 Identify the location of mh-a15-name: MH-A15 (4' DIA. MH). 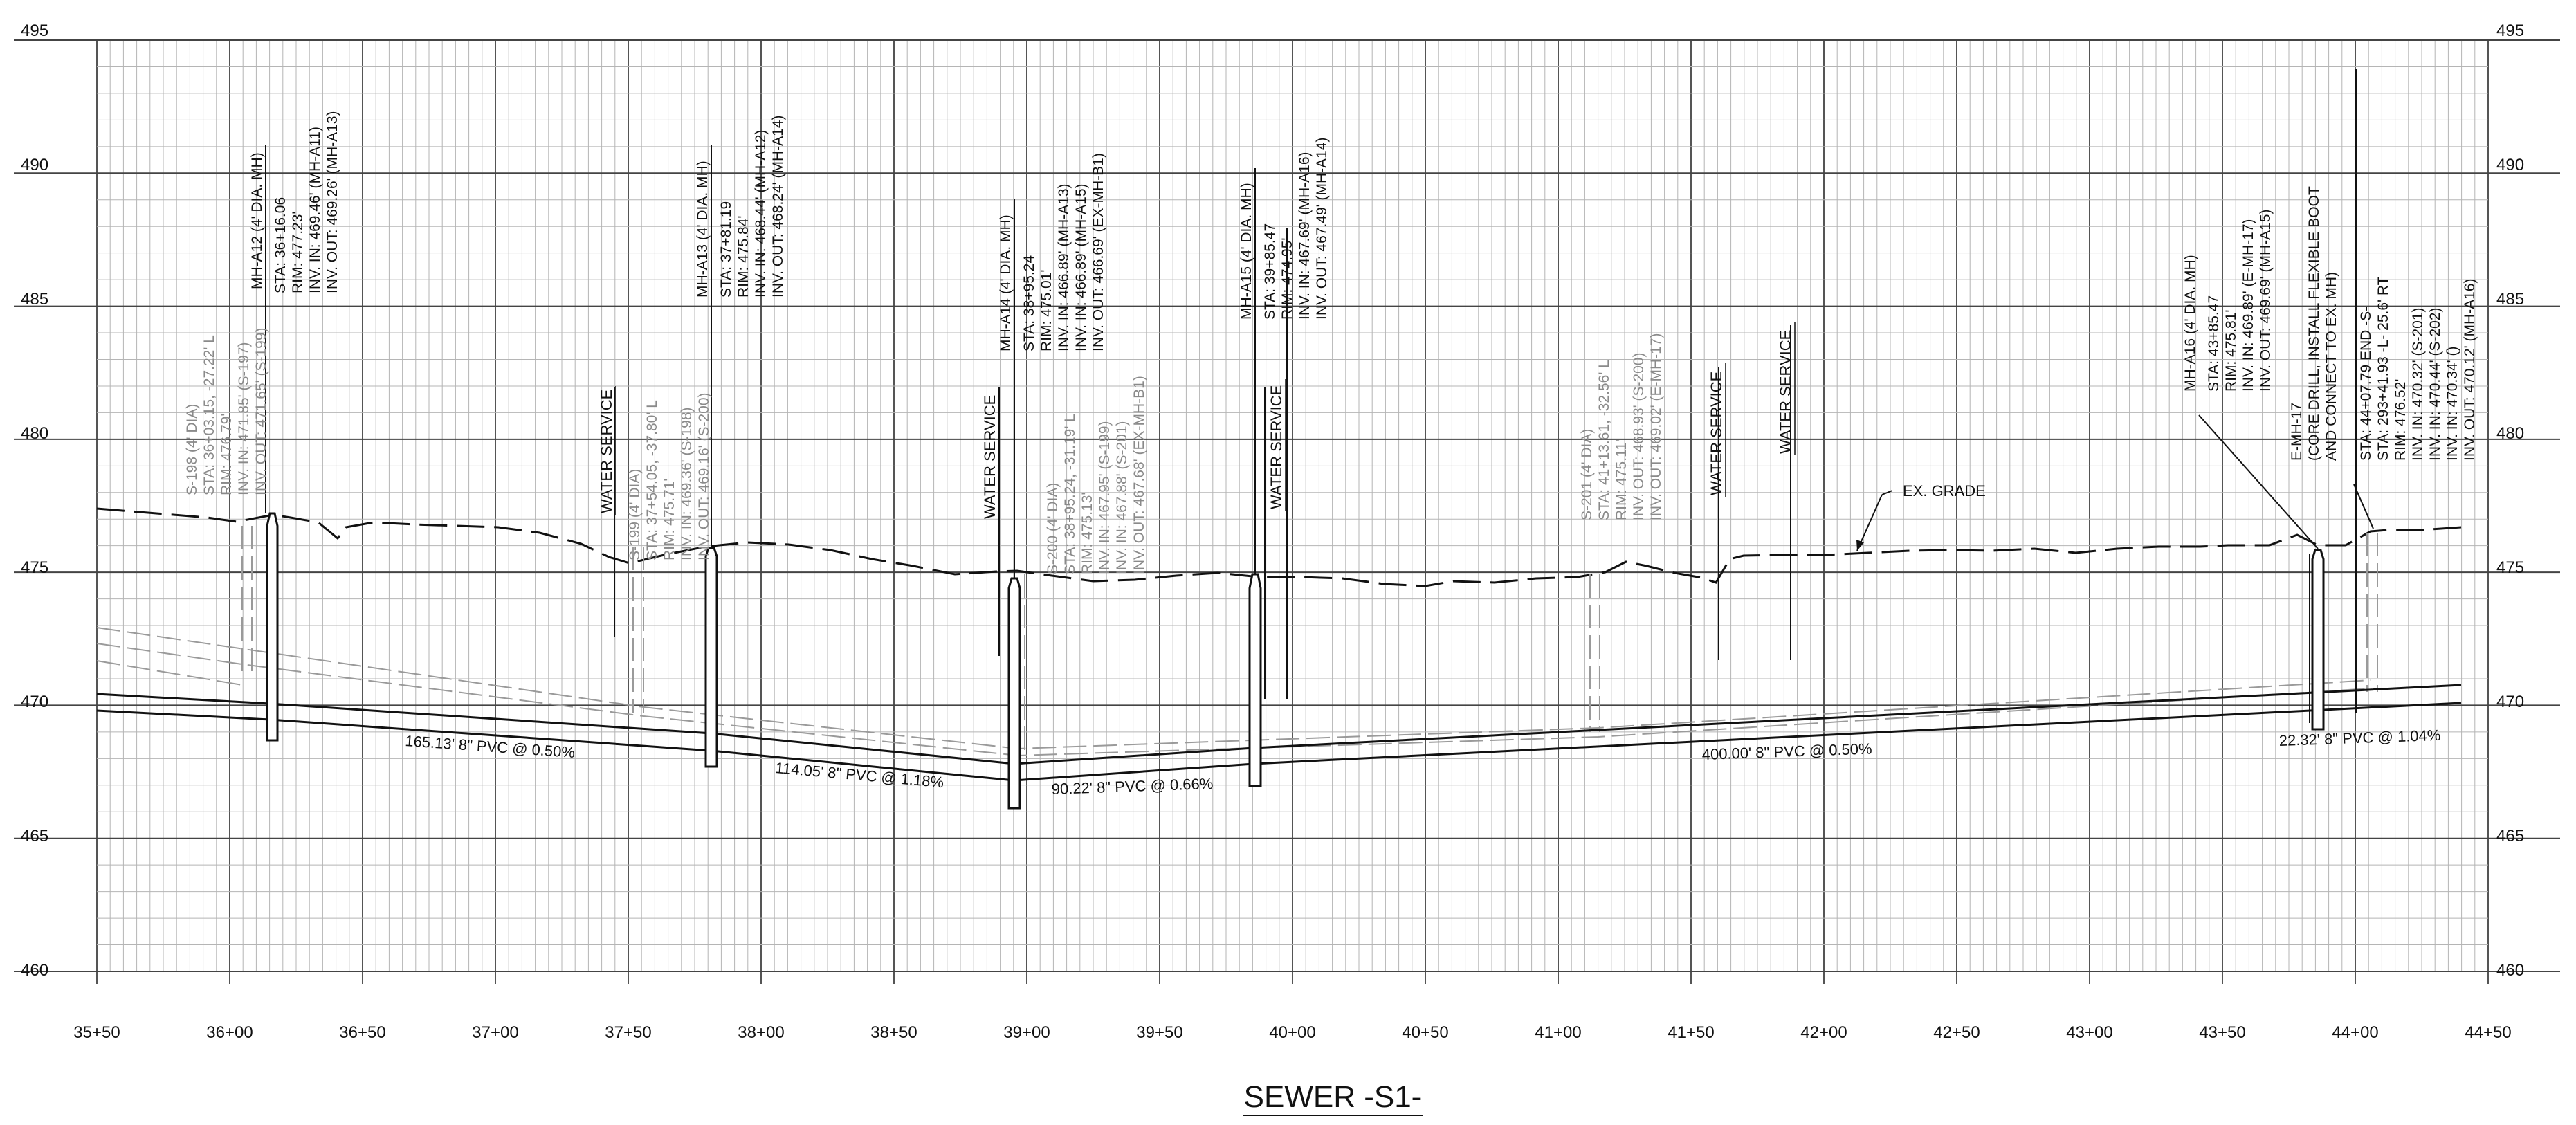
(1247, 251).